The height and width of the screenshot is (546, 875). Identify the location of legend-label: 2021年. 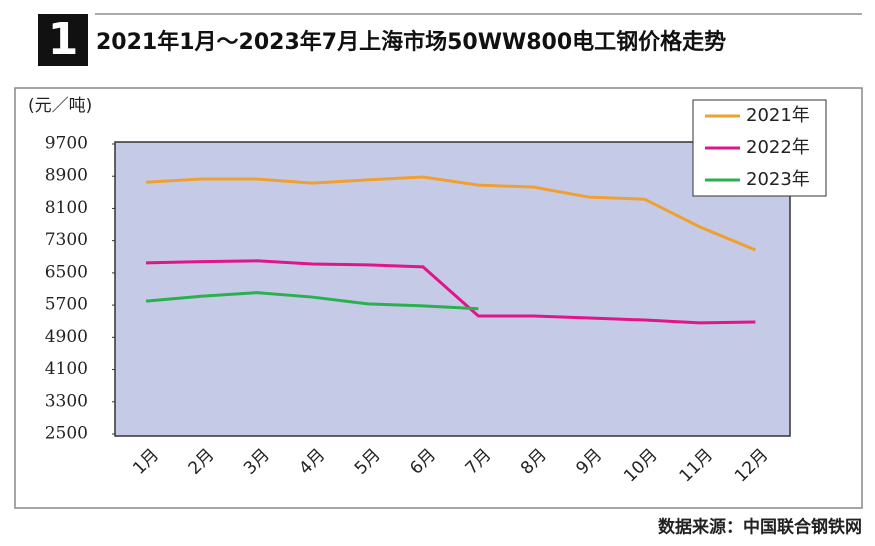
(778, 115).